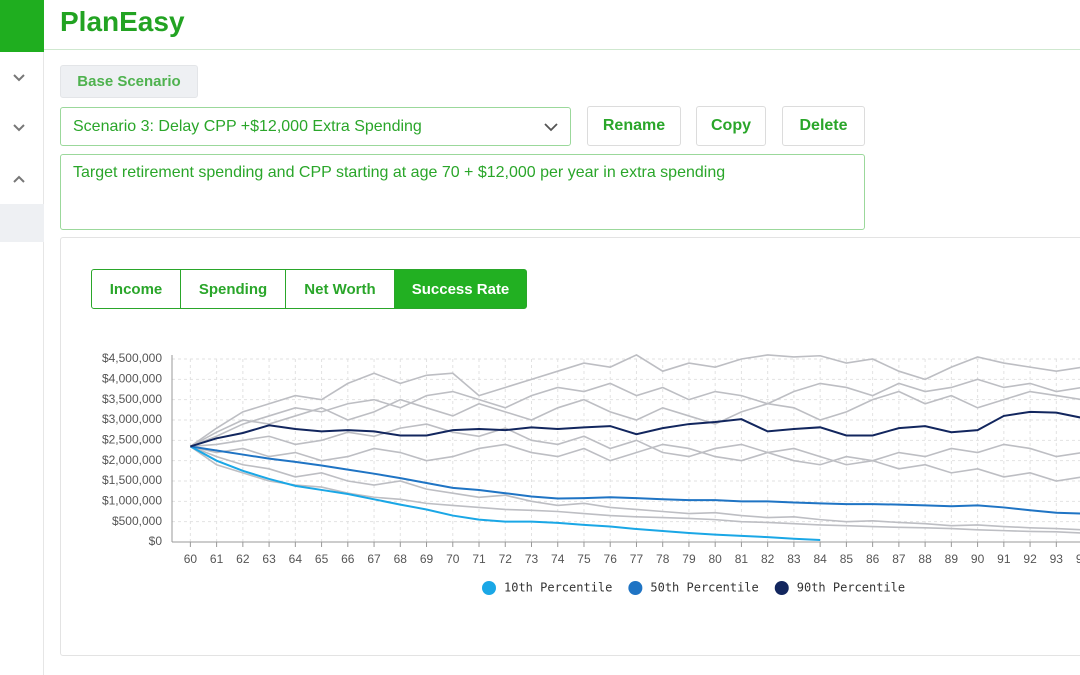  I want to click on x-tick-label: 91, so click(1004, 559).